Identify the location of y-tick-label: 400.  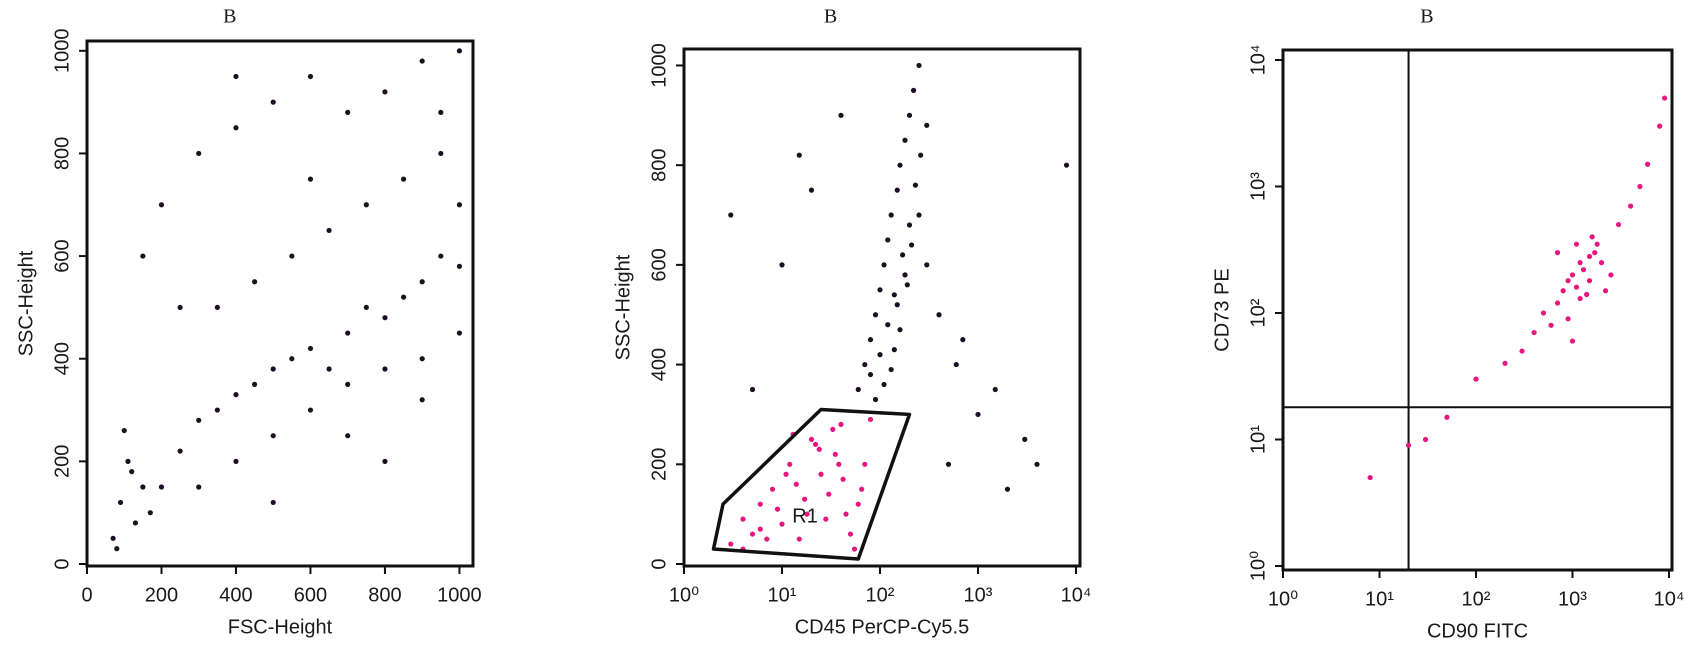
(659, 364).